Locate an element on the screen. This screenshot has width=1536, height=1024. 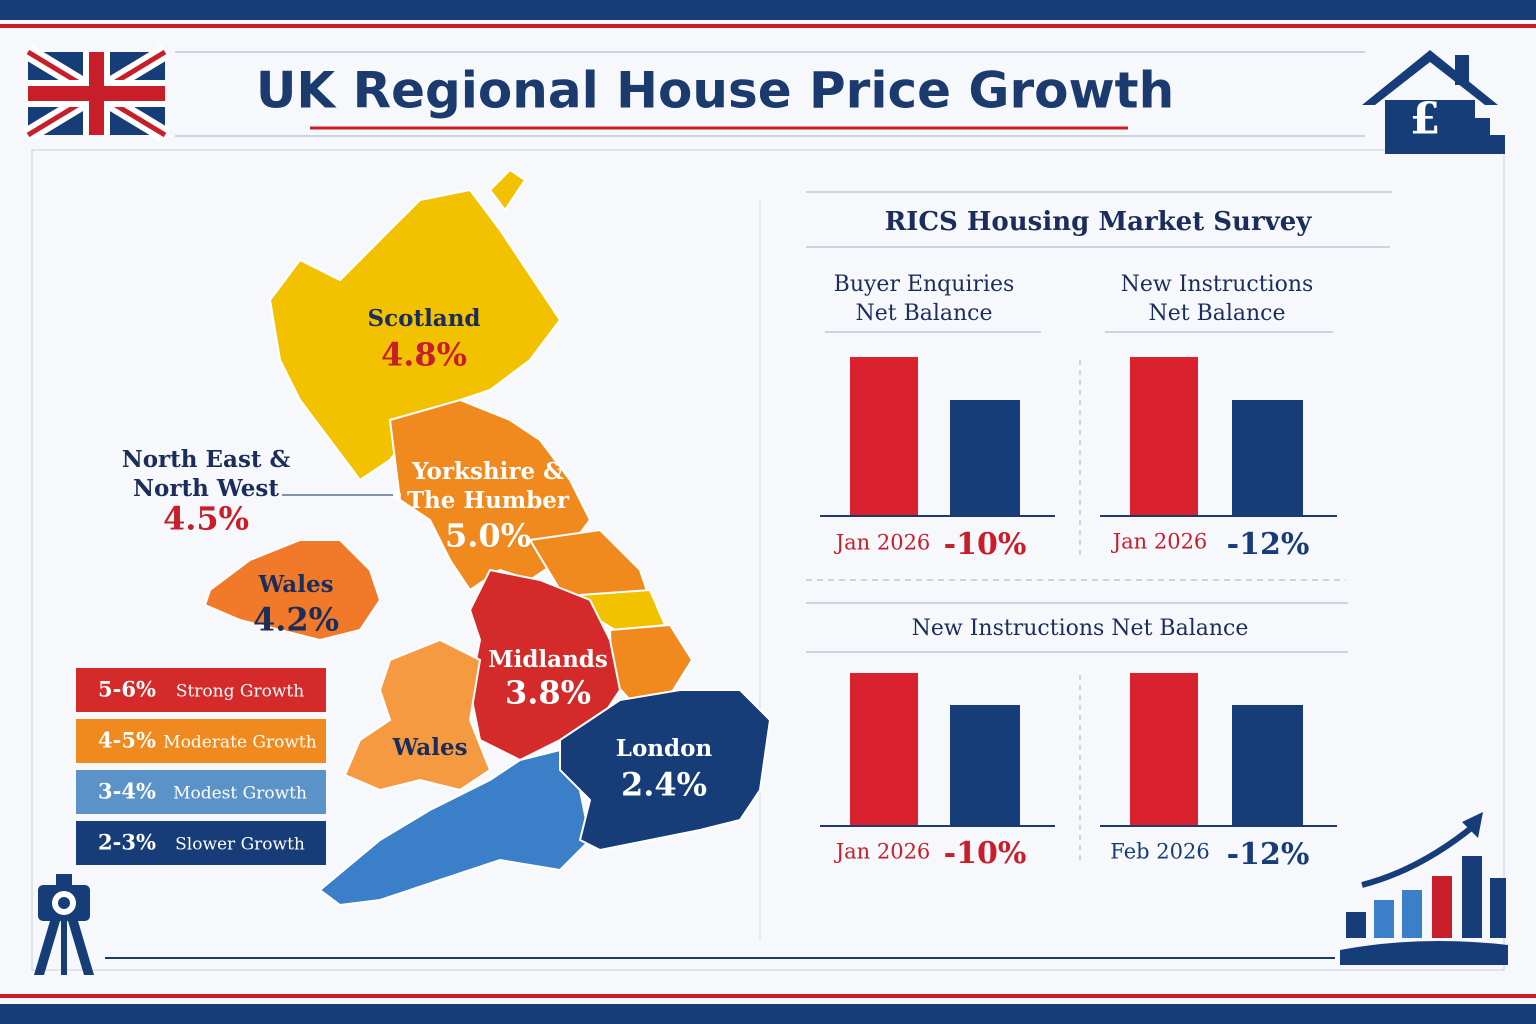
legend-range: 3-4% is located at coordinates (127, 791).